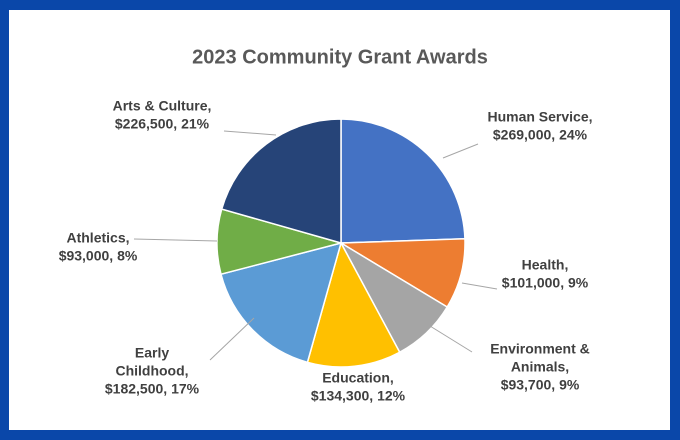 This screenshot has width=680, height=440. Describe the element at coordinates (97, 238) in the screenshot. I see `data-label: Athletics,` at that location.